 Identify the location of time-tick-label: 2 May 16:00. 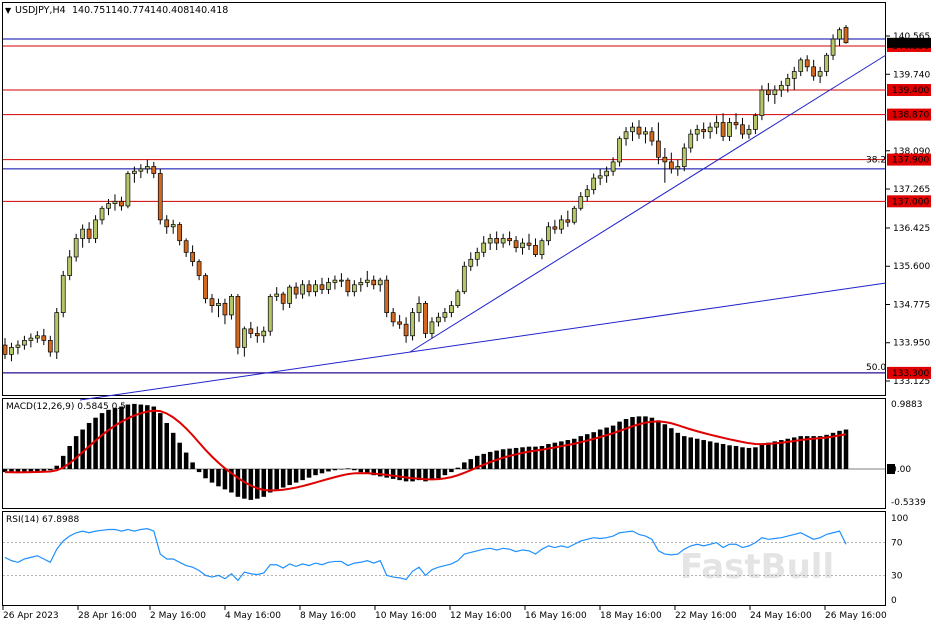
(178, 616).